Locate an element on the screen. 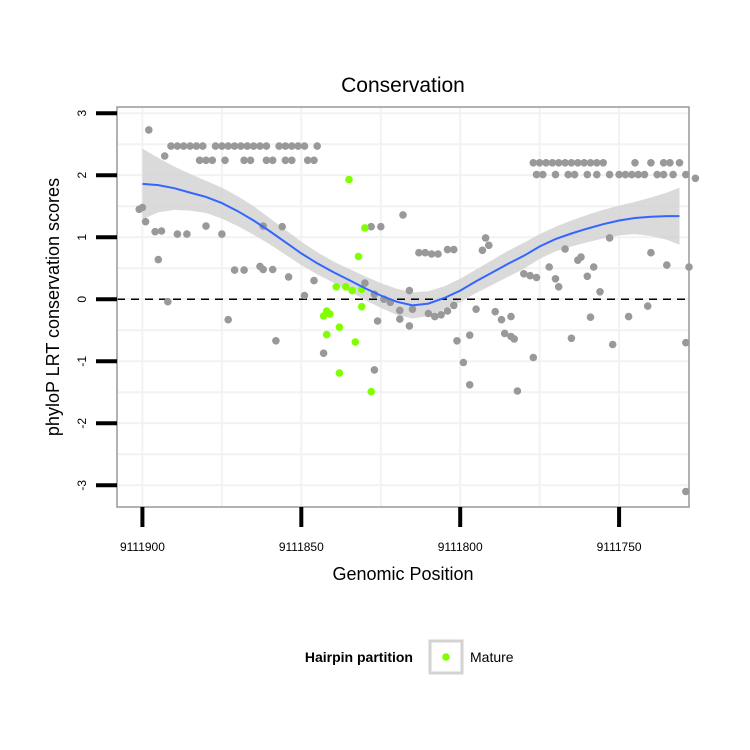 The width and height of the screenshot is (750, 750). y-tick-label: 1 is located at coordinates (82, 237).